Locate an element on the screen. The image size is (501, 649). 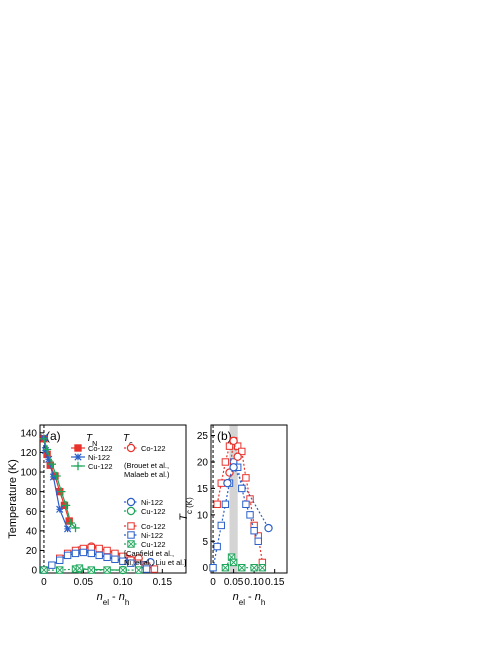
legend-ref: [Canfield et al., is located at coordinates (149, 553).